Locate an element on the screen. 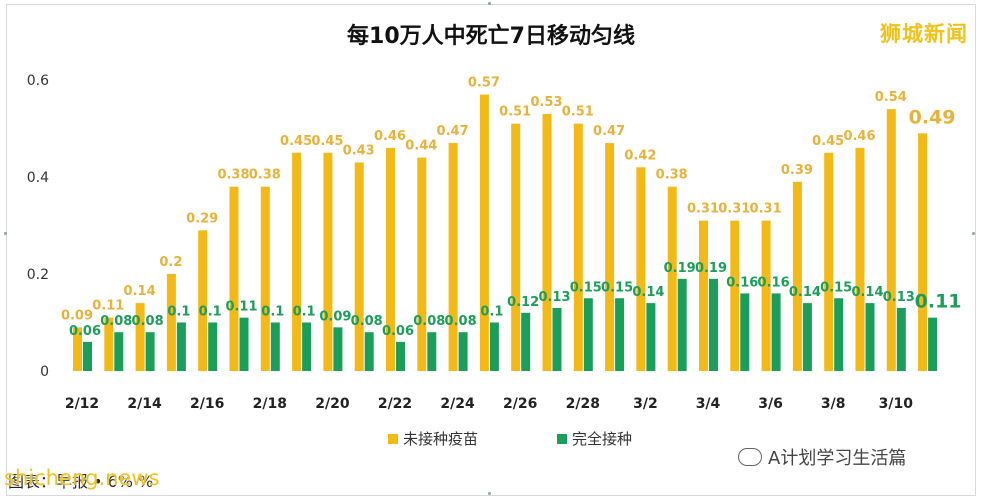 This screenshot has width=982, height=499. data-label-unvaccinated: 0.39 is located at coordinates (797, 170).